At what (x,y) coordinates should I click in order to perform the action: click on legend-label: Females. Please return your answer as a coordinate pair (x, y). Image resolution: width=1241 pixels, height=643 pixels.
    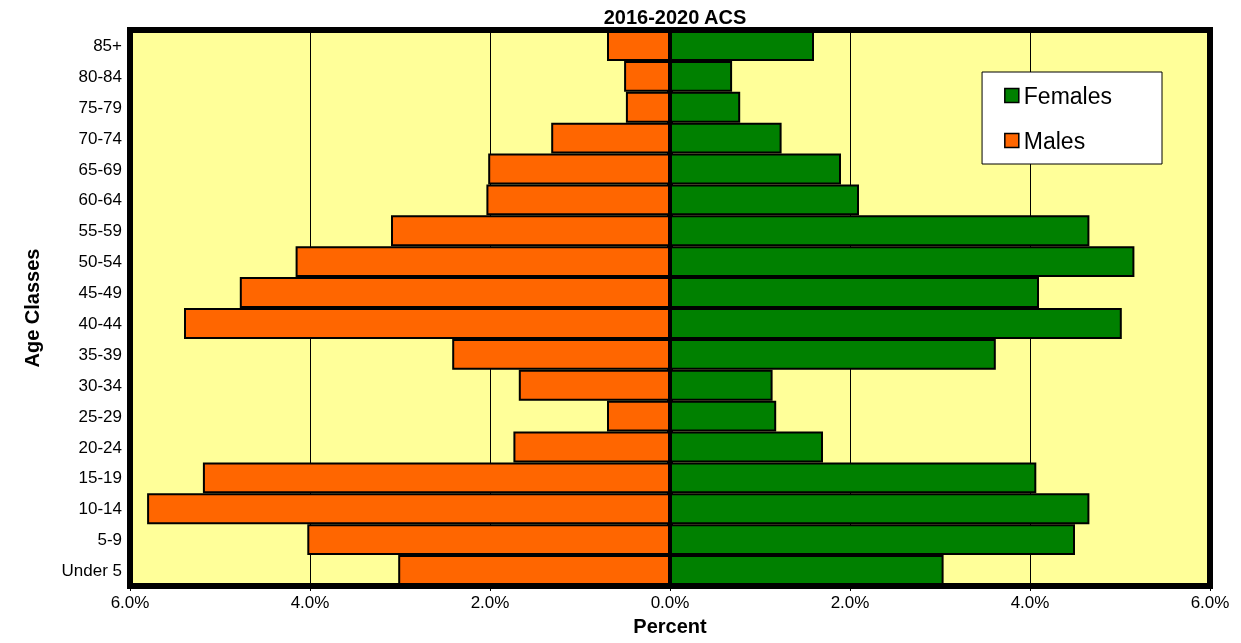
    Looking at the image, I should click on (1068, 95).